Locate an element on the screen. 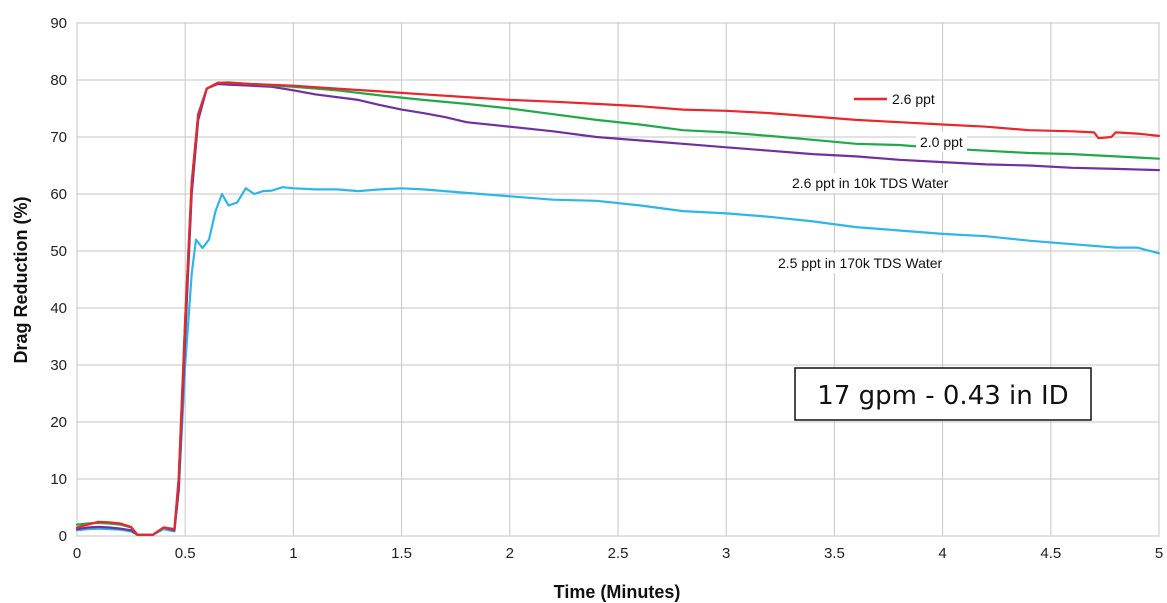 The image size is (1167, 603). x-tick-label: 5 is located at coordinates (1159, 553).